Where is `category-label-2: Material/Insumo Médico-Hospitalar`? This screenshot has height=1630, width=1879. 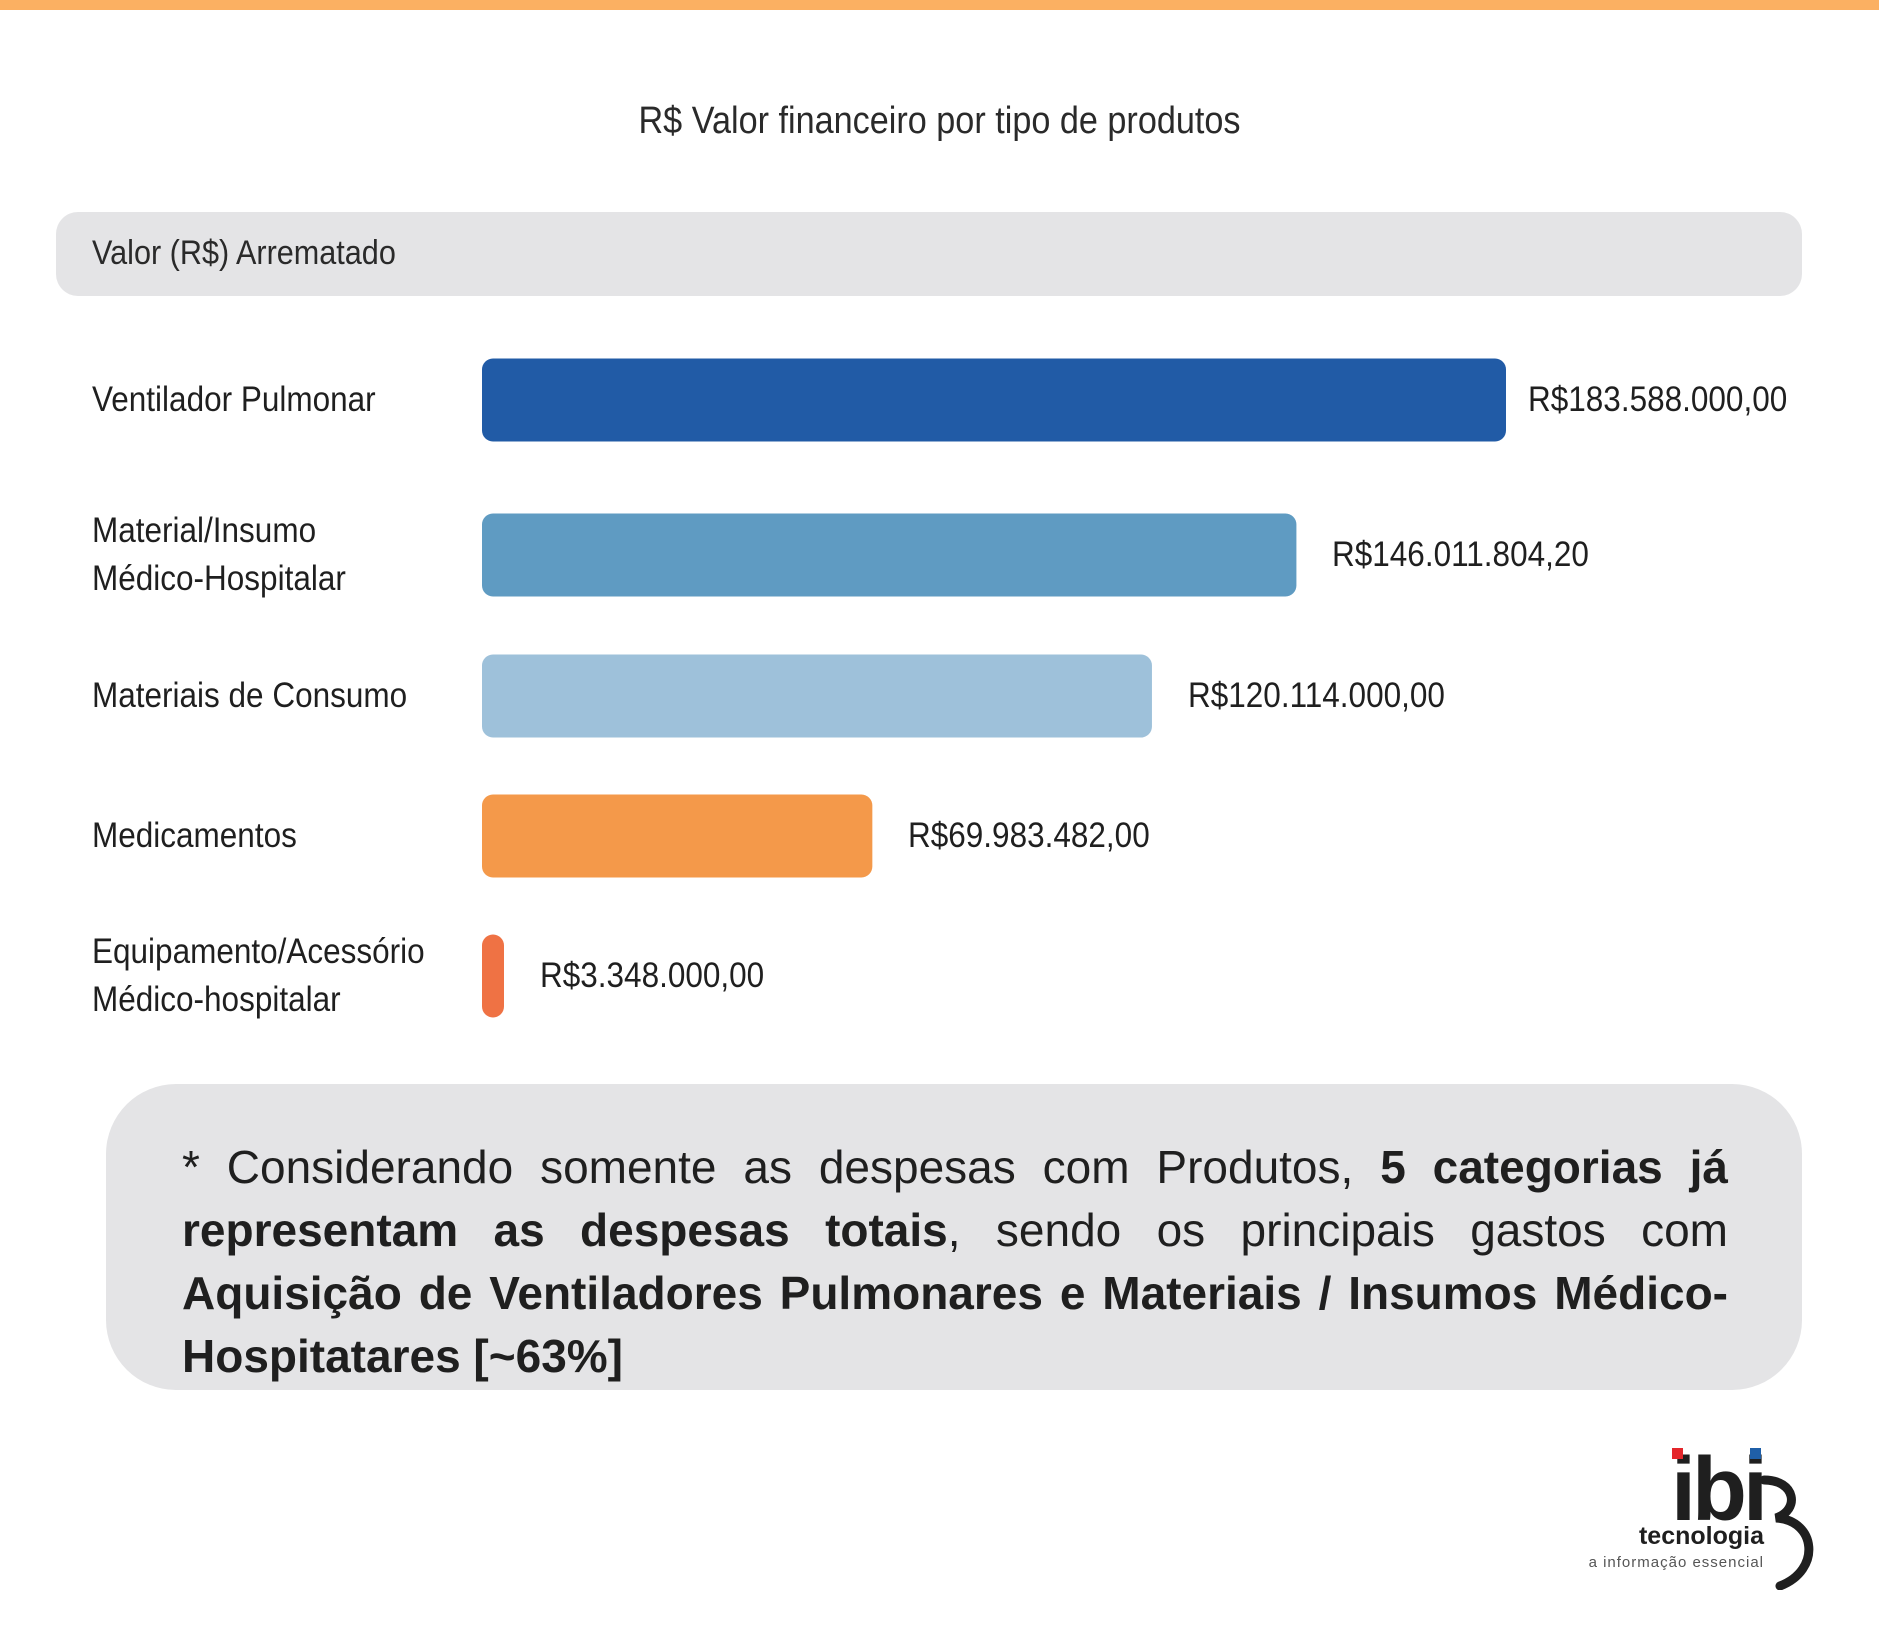
category-label-2: Material/Insumo Médico-Hospitalar is located at coordinates (219, 554).